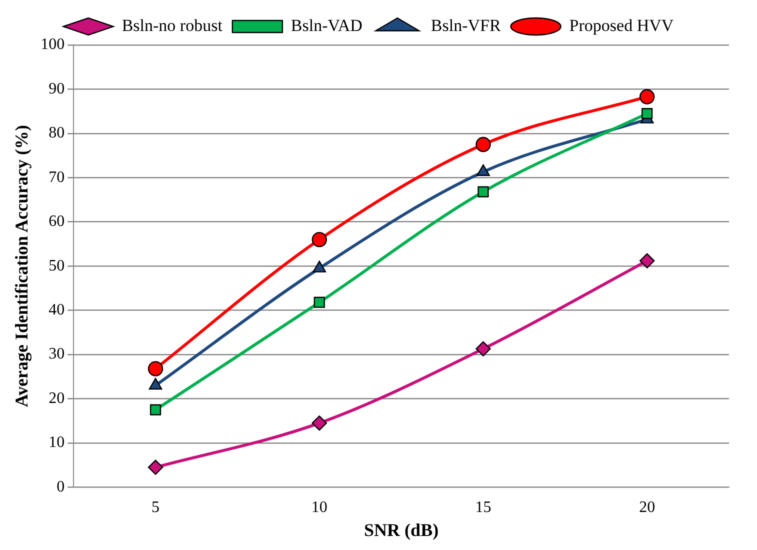 The height and width of the screenshot is (550, 757). I want to click on y-tick-label: 30, so click(56, 354).